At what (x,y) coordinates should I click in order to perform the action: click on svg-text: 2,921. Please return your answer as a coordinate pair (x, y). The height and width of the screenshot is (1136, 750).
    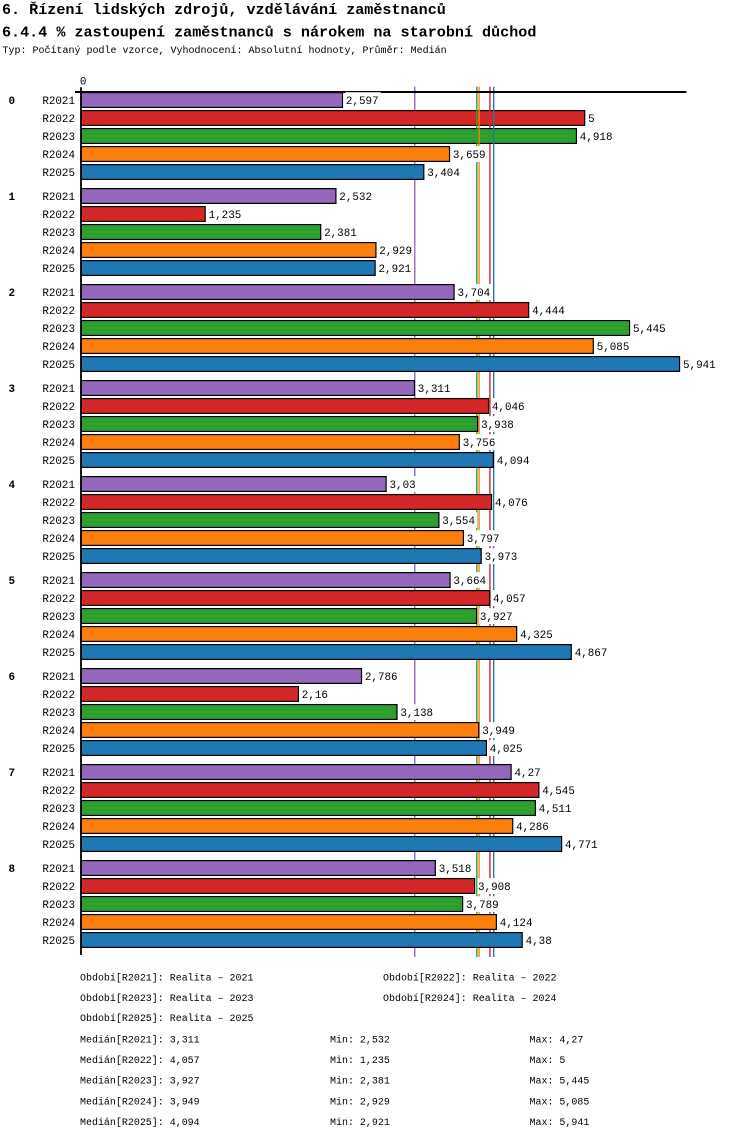
    Looking at the image, I should click on (395, 270).